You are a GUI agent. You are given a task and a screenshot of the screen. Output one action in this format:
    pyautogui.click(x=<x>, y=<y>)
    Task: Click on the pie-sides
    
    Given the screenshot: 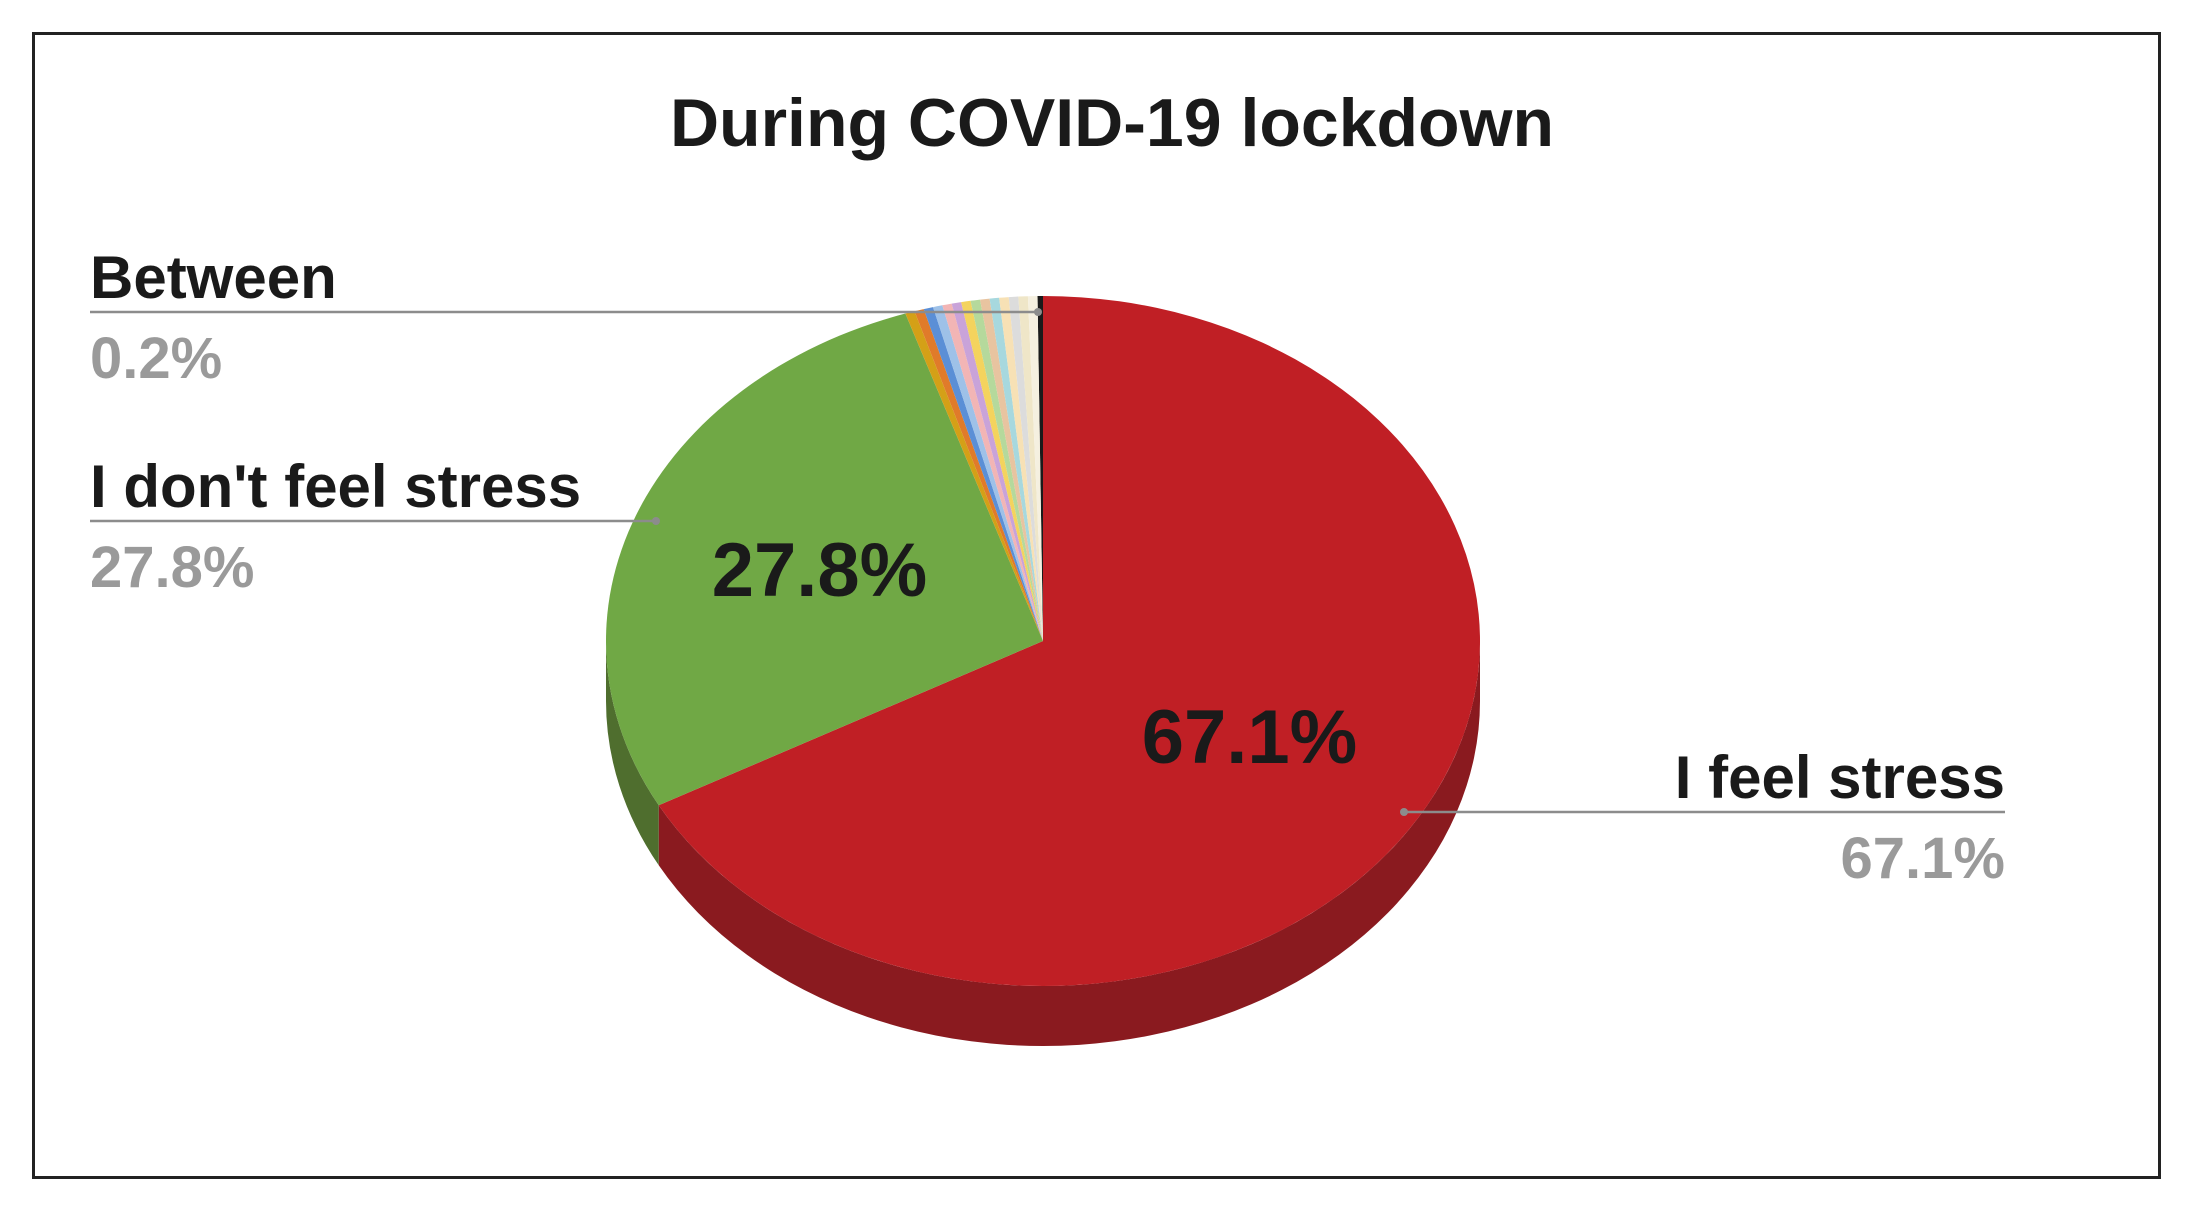 What is the action you would take?
    pyautogui.click(x=1043, y=843)
    